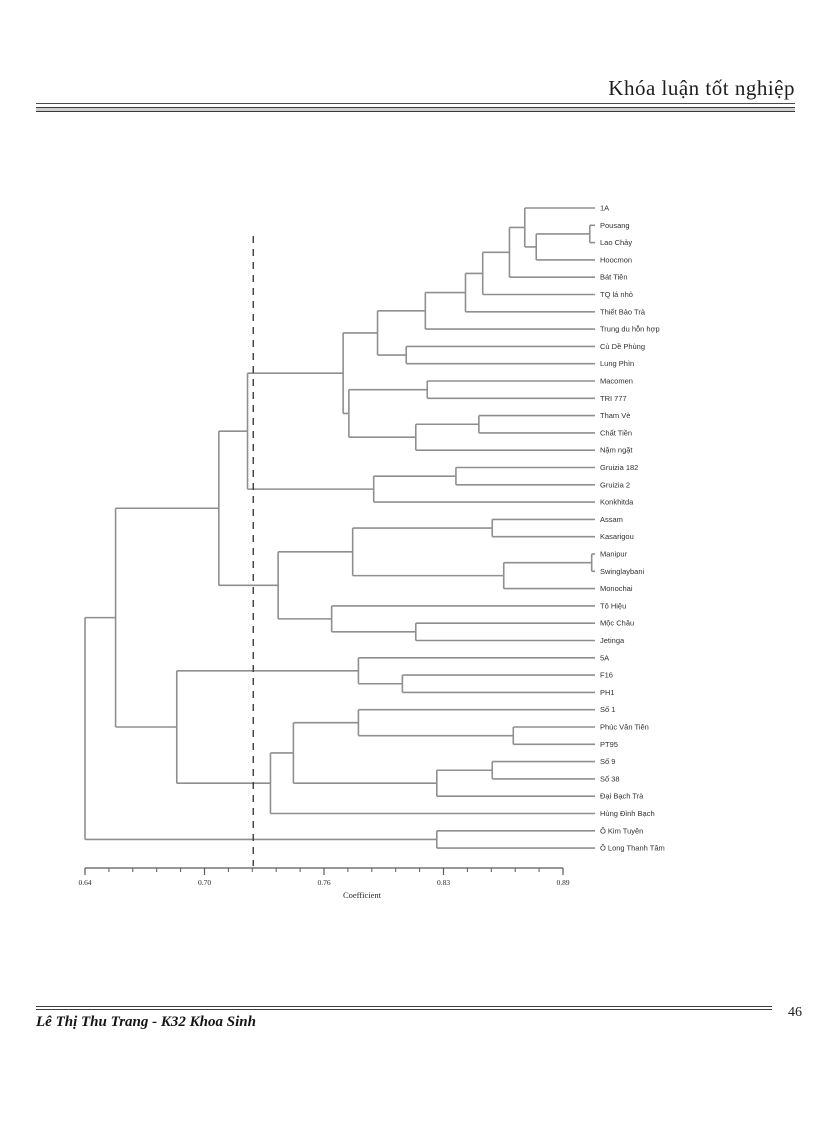 The image size is (816, 1123). Describe the element at coordinates (607, 709) in the screenshot. I see `leaf-label: Số 1` at that location.